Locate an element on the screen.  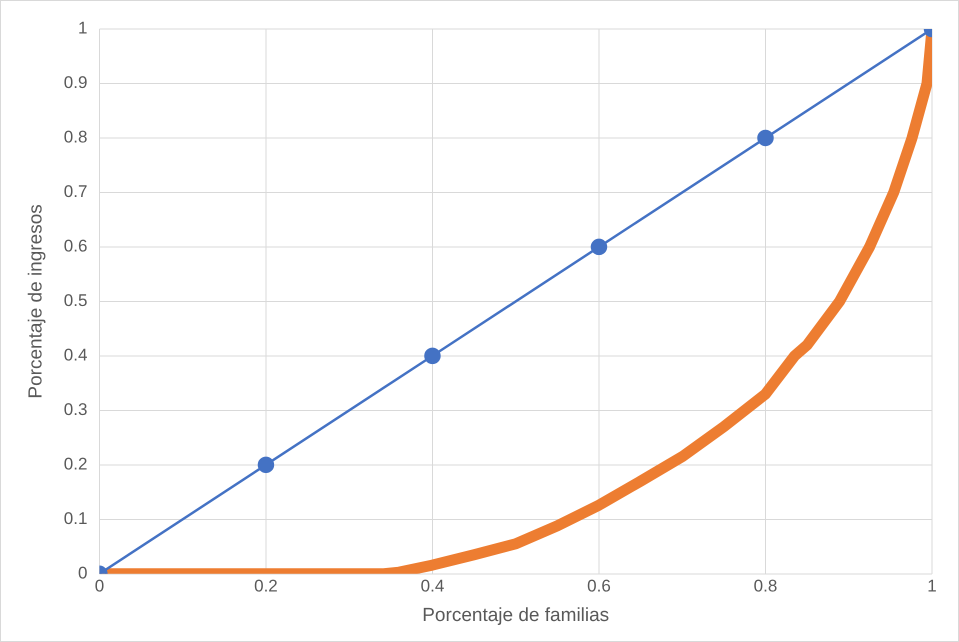
y-tick-label: 1 is located at coordinates (83, 28).